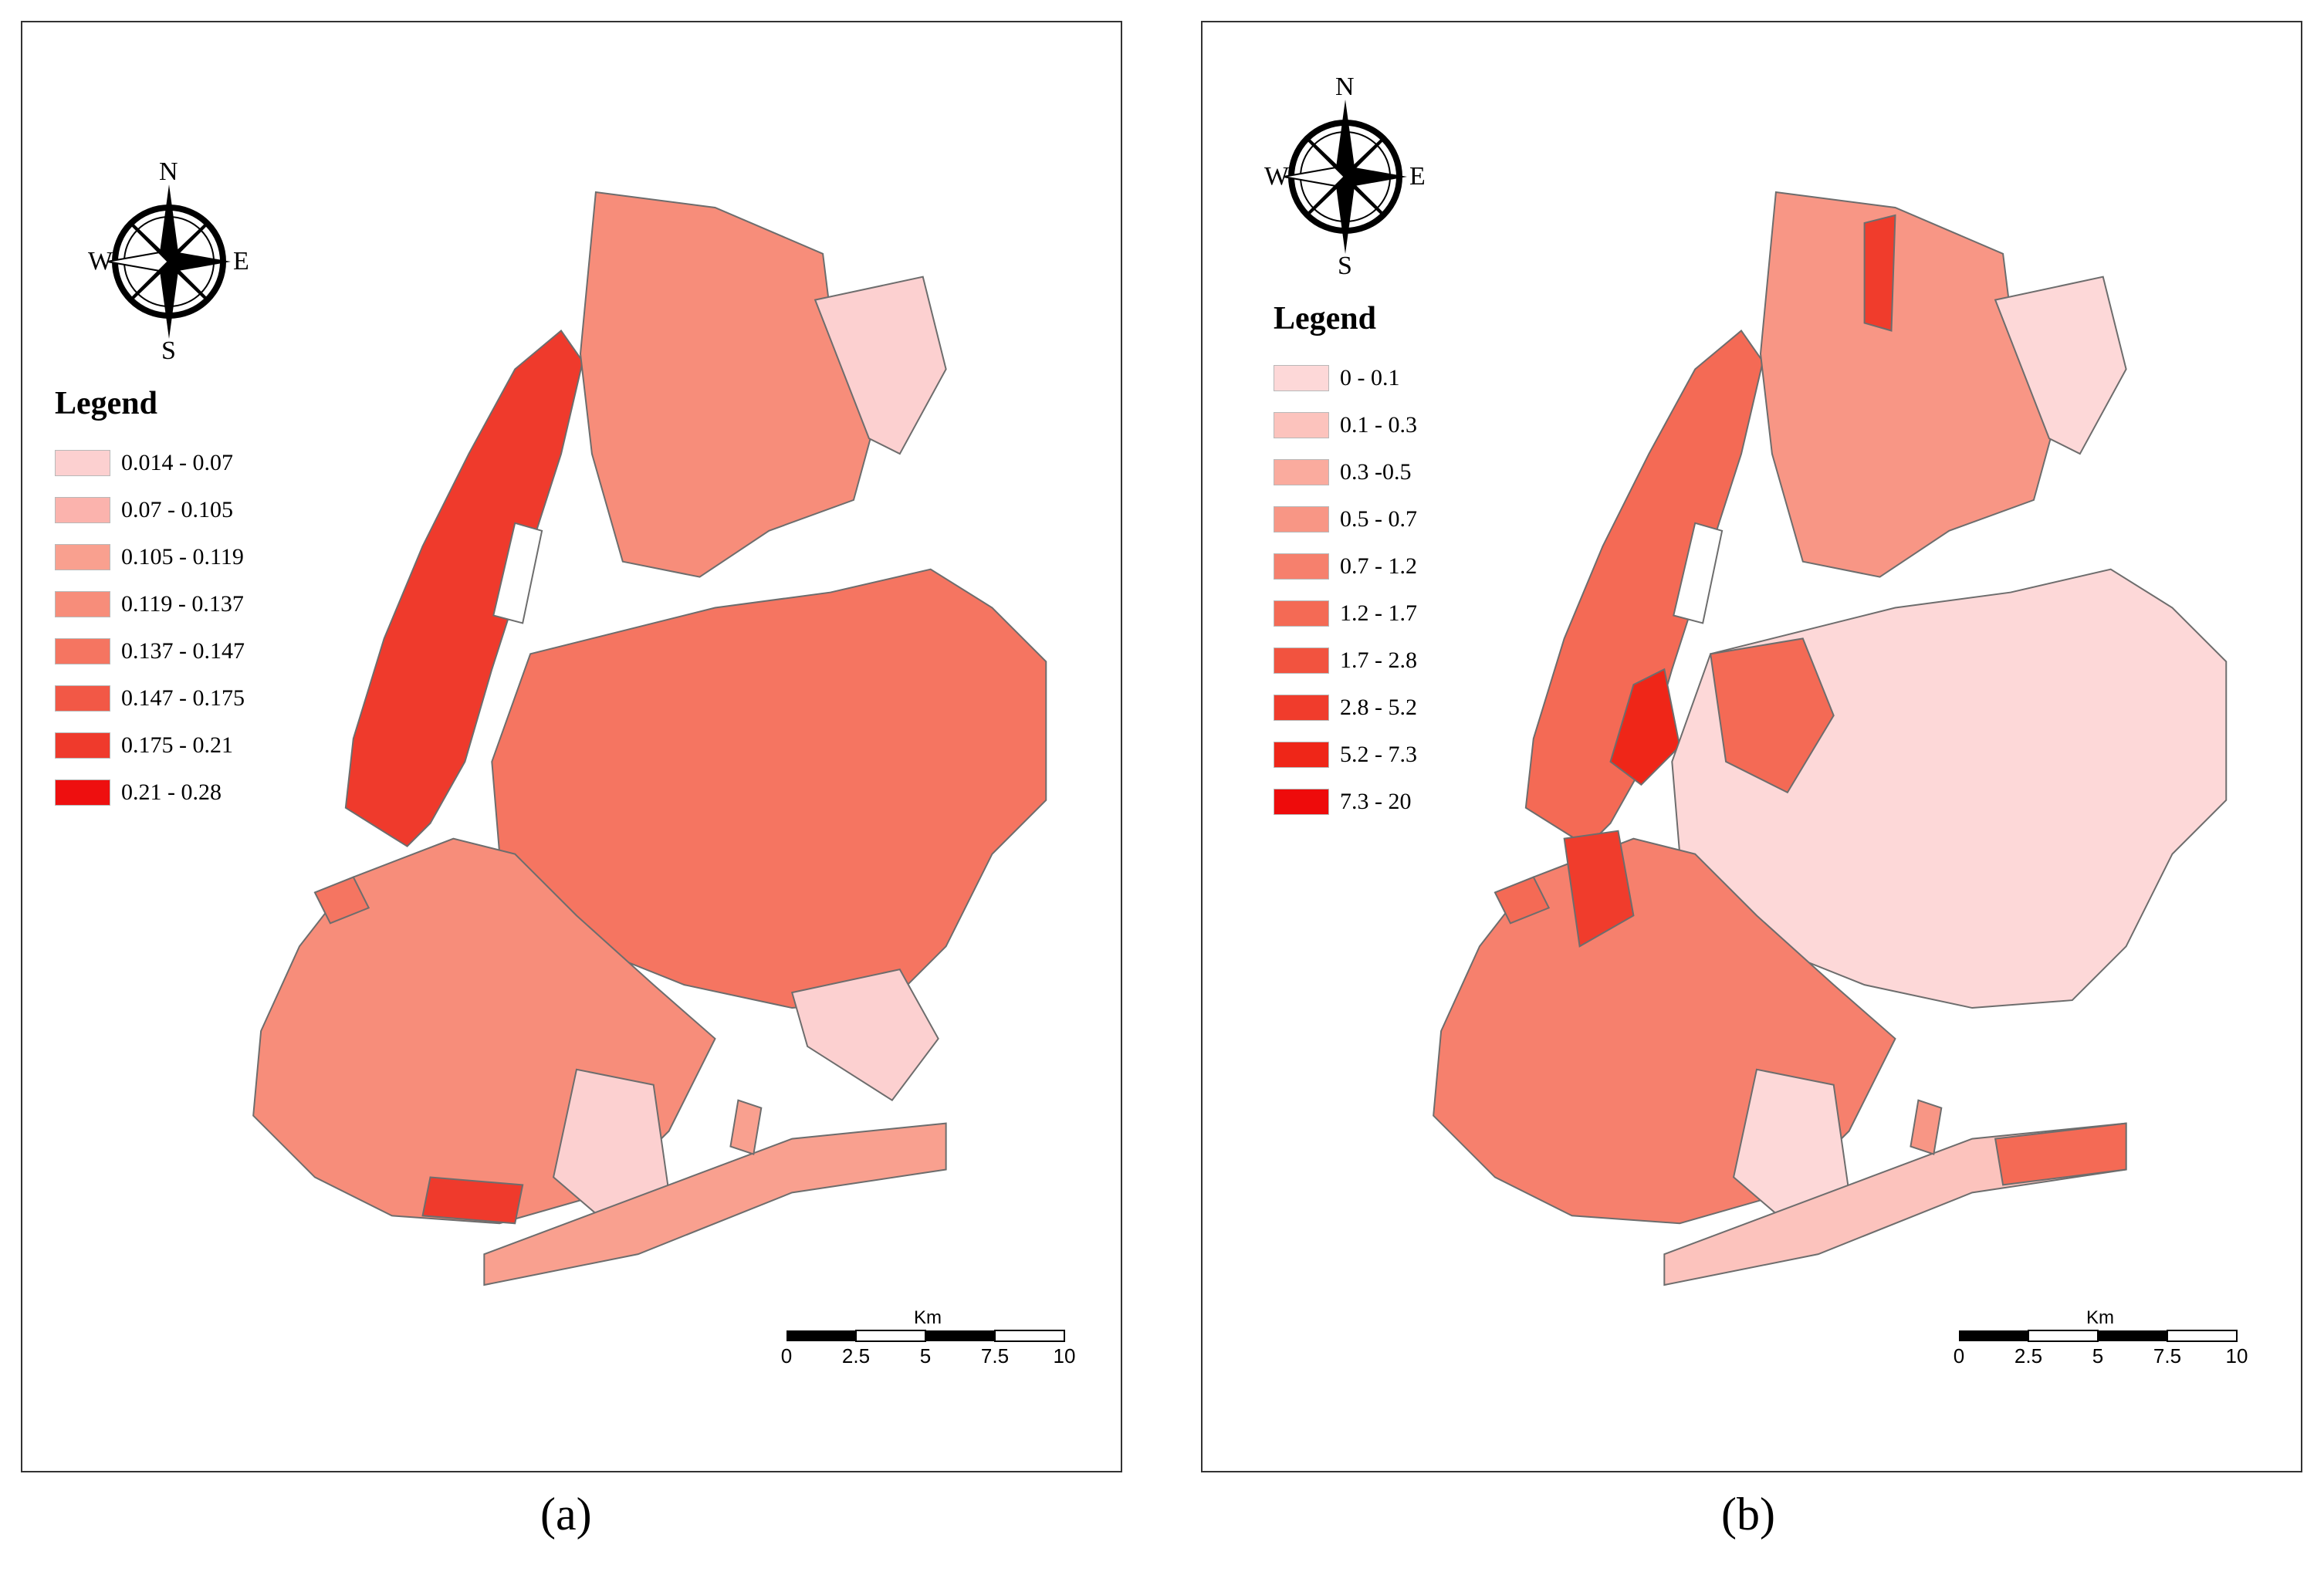 Image resolution: width=2324 pixels, height=1572 pixels. I want to click on legend-item: 2.8 - 5.2, so click(1345, 707).